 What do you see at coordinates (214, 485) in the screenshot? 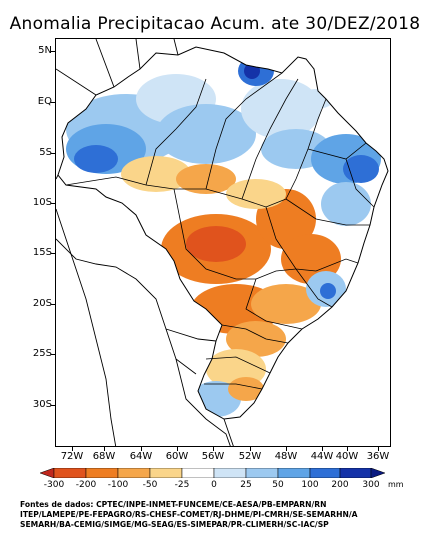
I see `colorbar-label: 0` at bounding box center [214, 485].